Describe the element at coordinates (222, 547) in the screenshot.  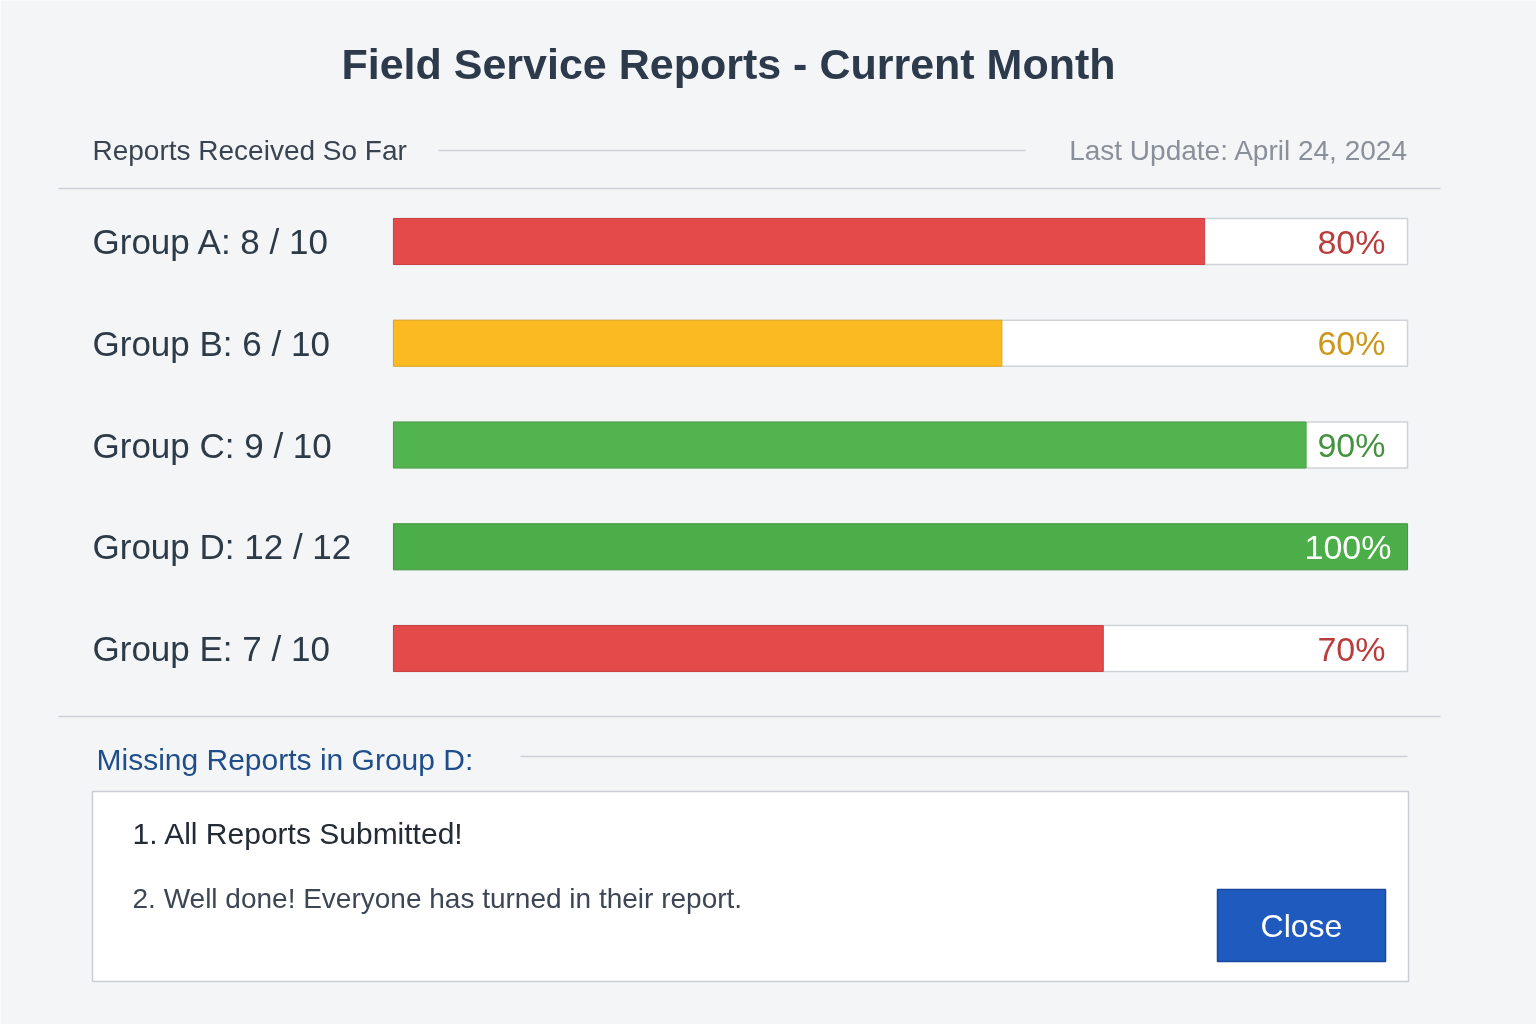
I see `y-tick-label: Group D: 12 / 12` at that location.